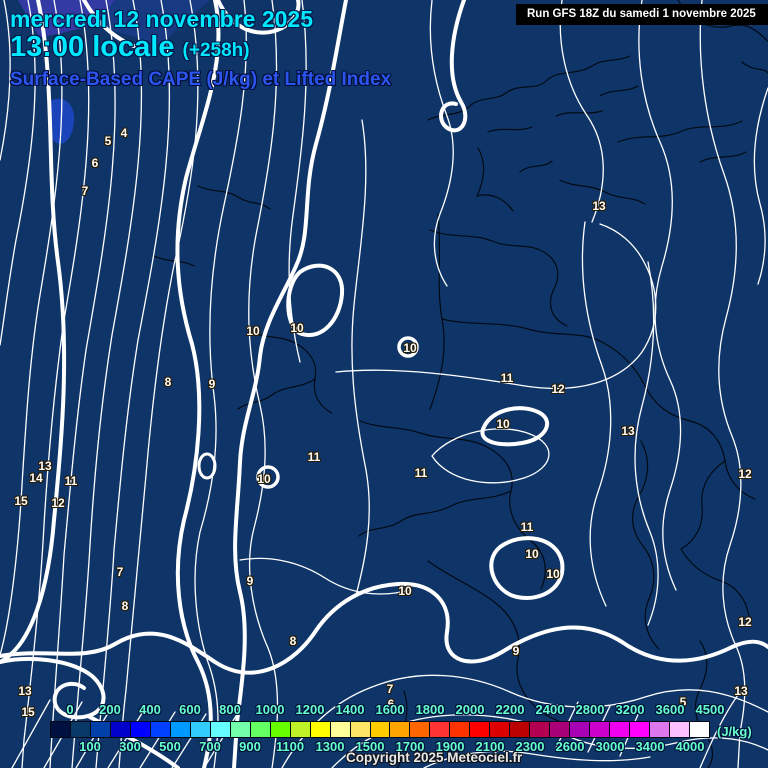 The width and height of the screenshot is (768, 768). What do you see at coordinates (130, 746) in the screenshot?
I see `scale-tick-label: 300` at bounding box center [130, 746].